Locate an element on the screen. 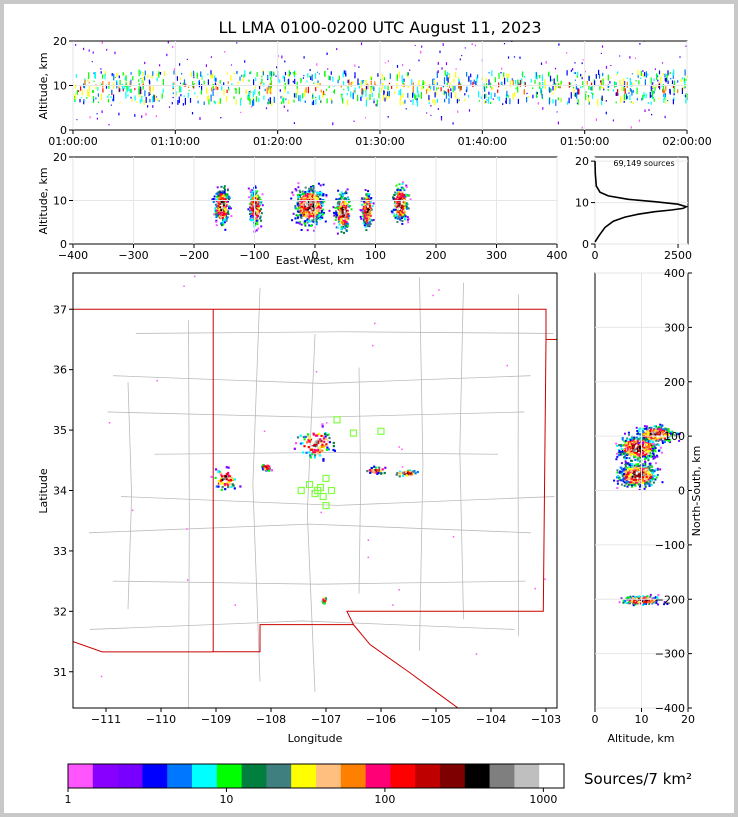 The height and width of the screenshot is (817, 738). plan-view-ytick-label: 37 is located at coordinates (60, 309).